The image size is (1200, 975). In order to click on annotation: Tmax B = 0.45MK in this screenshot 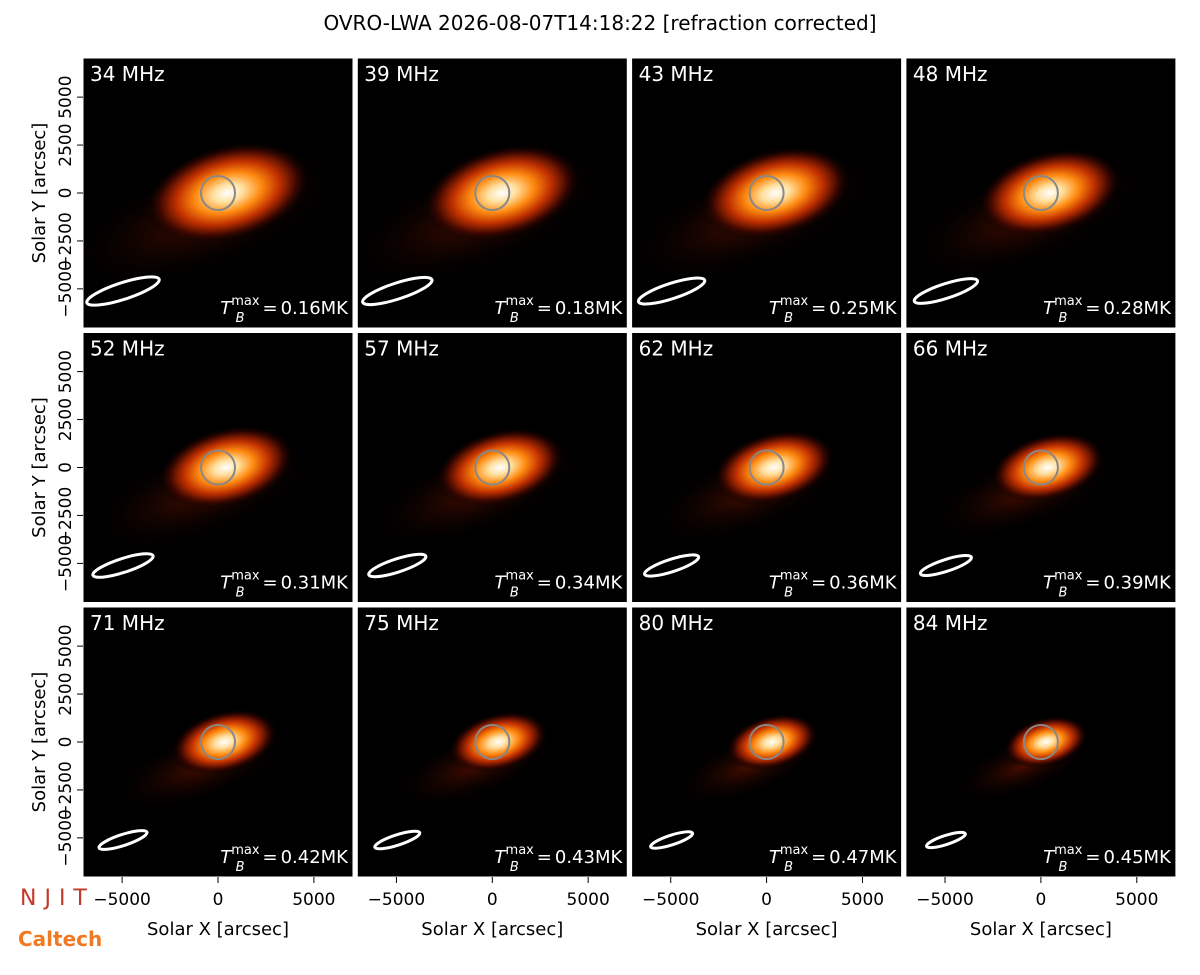, I will do `click(1107, 859)`.